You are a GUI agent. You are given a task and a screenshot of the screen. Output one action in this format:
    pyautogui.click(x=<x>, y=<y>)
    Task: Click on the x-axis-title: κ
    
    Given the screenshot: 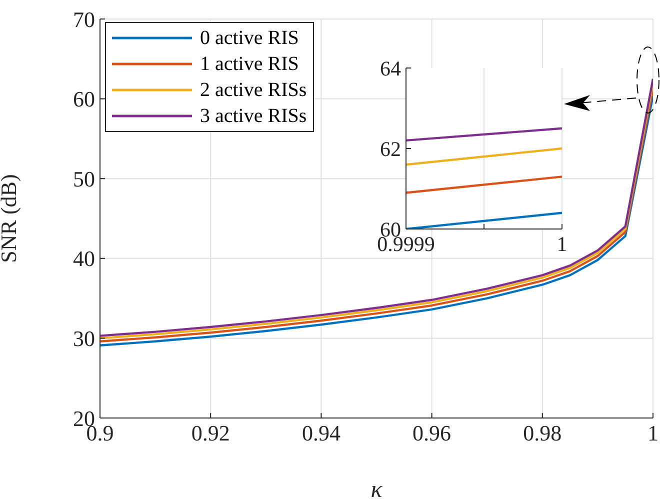 What is the action you would take?
    pyautogui.click(x=376, y=488)
    